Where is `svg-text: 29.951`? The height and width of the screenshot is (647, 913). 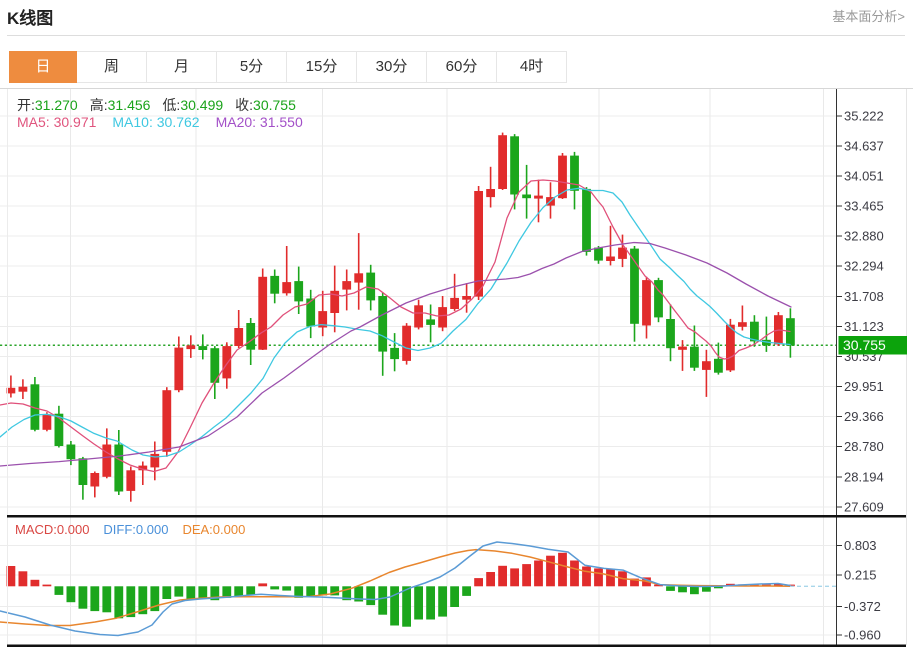
svg-text: 29.951 is located at coordinates (864, 386).